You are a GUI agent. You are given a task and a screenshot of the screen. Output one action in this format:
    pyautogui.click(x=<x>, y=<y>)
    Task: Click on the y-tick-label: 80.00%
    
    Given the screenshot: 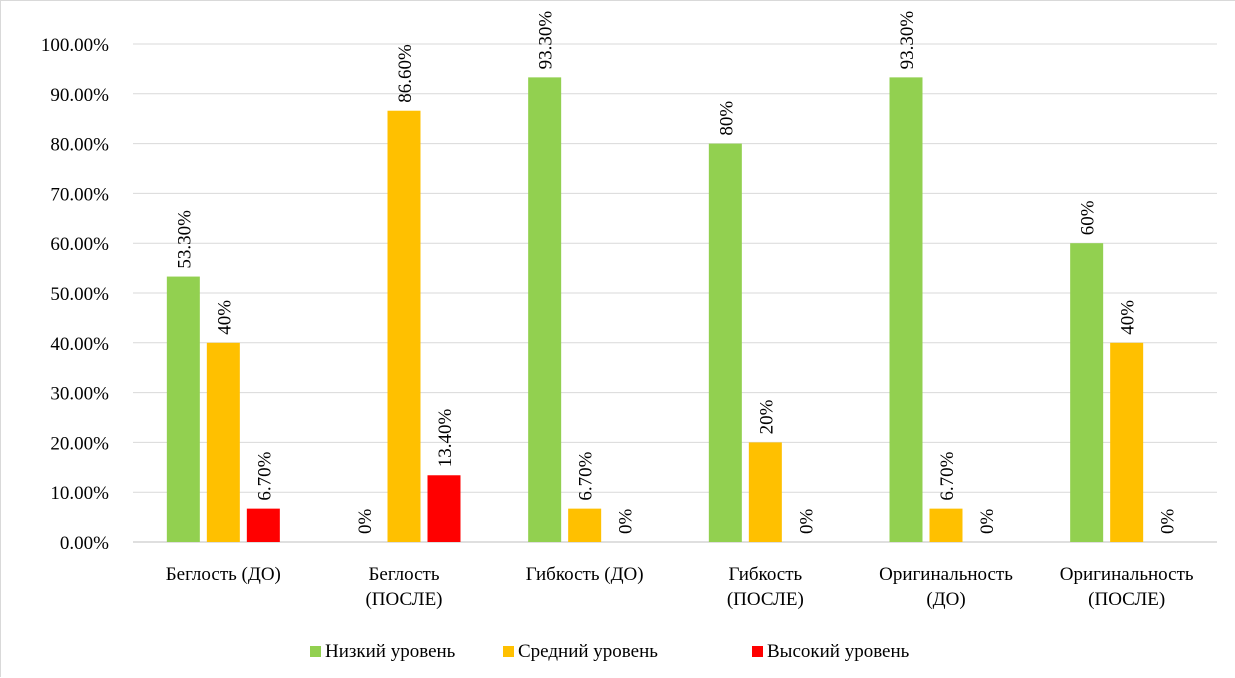 What is the action you would take?
    pyautogui.click(x=79, y=145)
    